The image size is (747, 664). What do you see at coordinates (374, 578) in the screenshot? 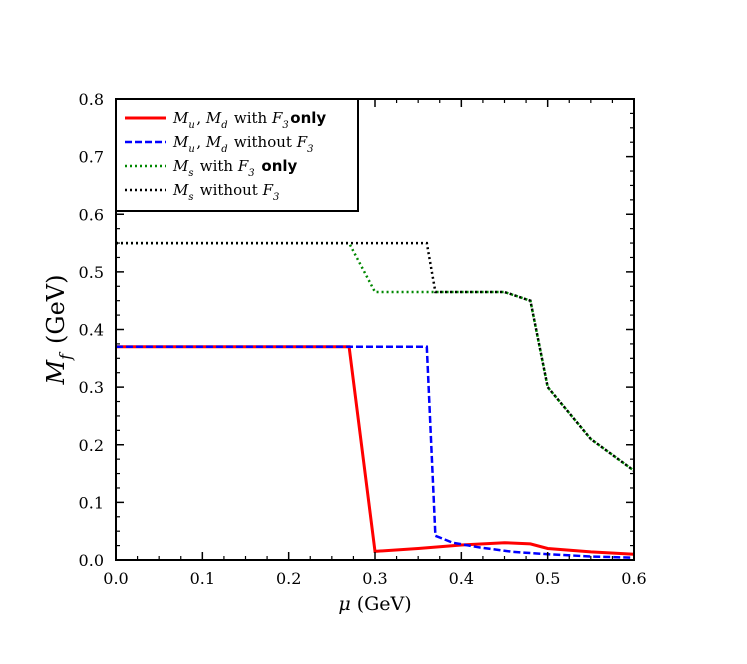
I see `x-tick-label: 0.3` at bounding box center [374, 578].